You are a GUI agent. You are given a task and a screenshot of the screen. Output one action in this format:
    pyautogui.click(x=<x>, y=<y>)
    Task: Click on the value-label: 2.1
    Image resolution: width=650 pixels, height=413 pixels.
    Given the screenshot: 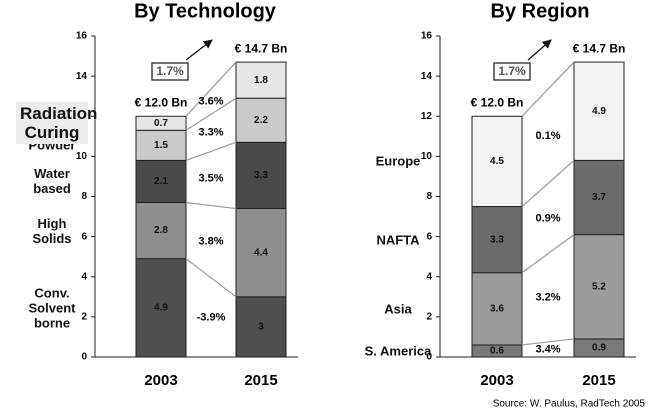 What is the action you would take?
    pyautogui.click(x=161, y=181)
    